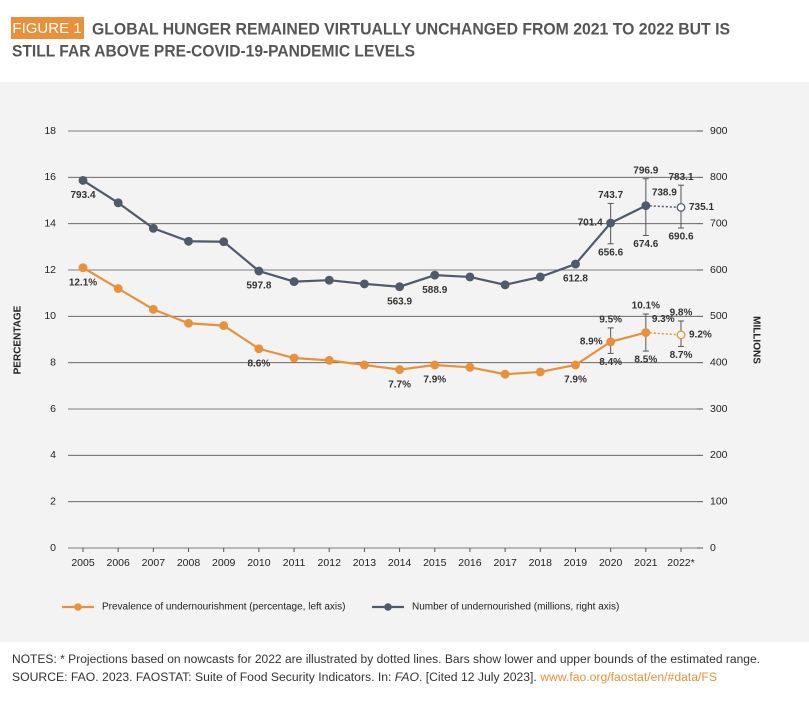  I want to click on value-label: 793.4, so click(82, 195).